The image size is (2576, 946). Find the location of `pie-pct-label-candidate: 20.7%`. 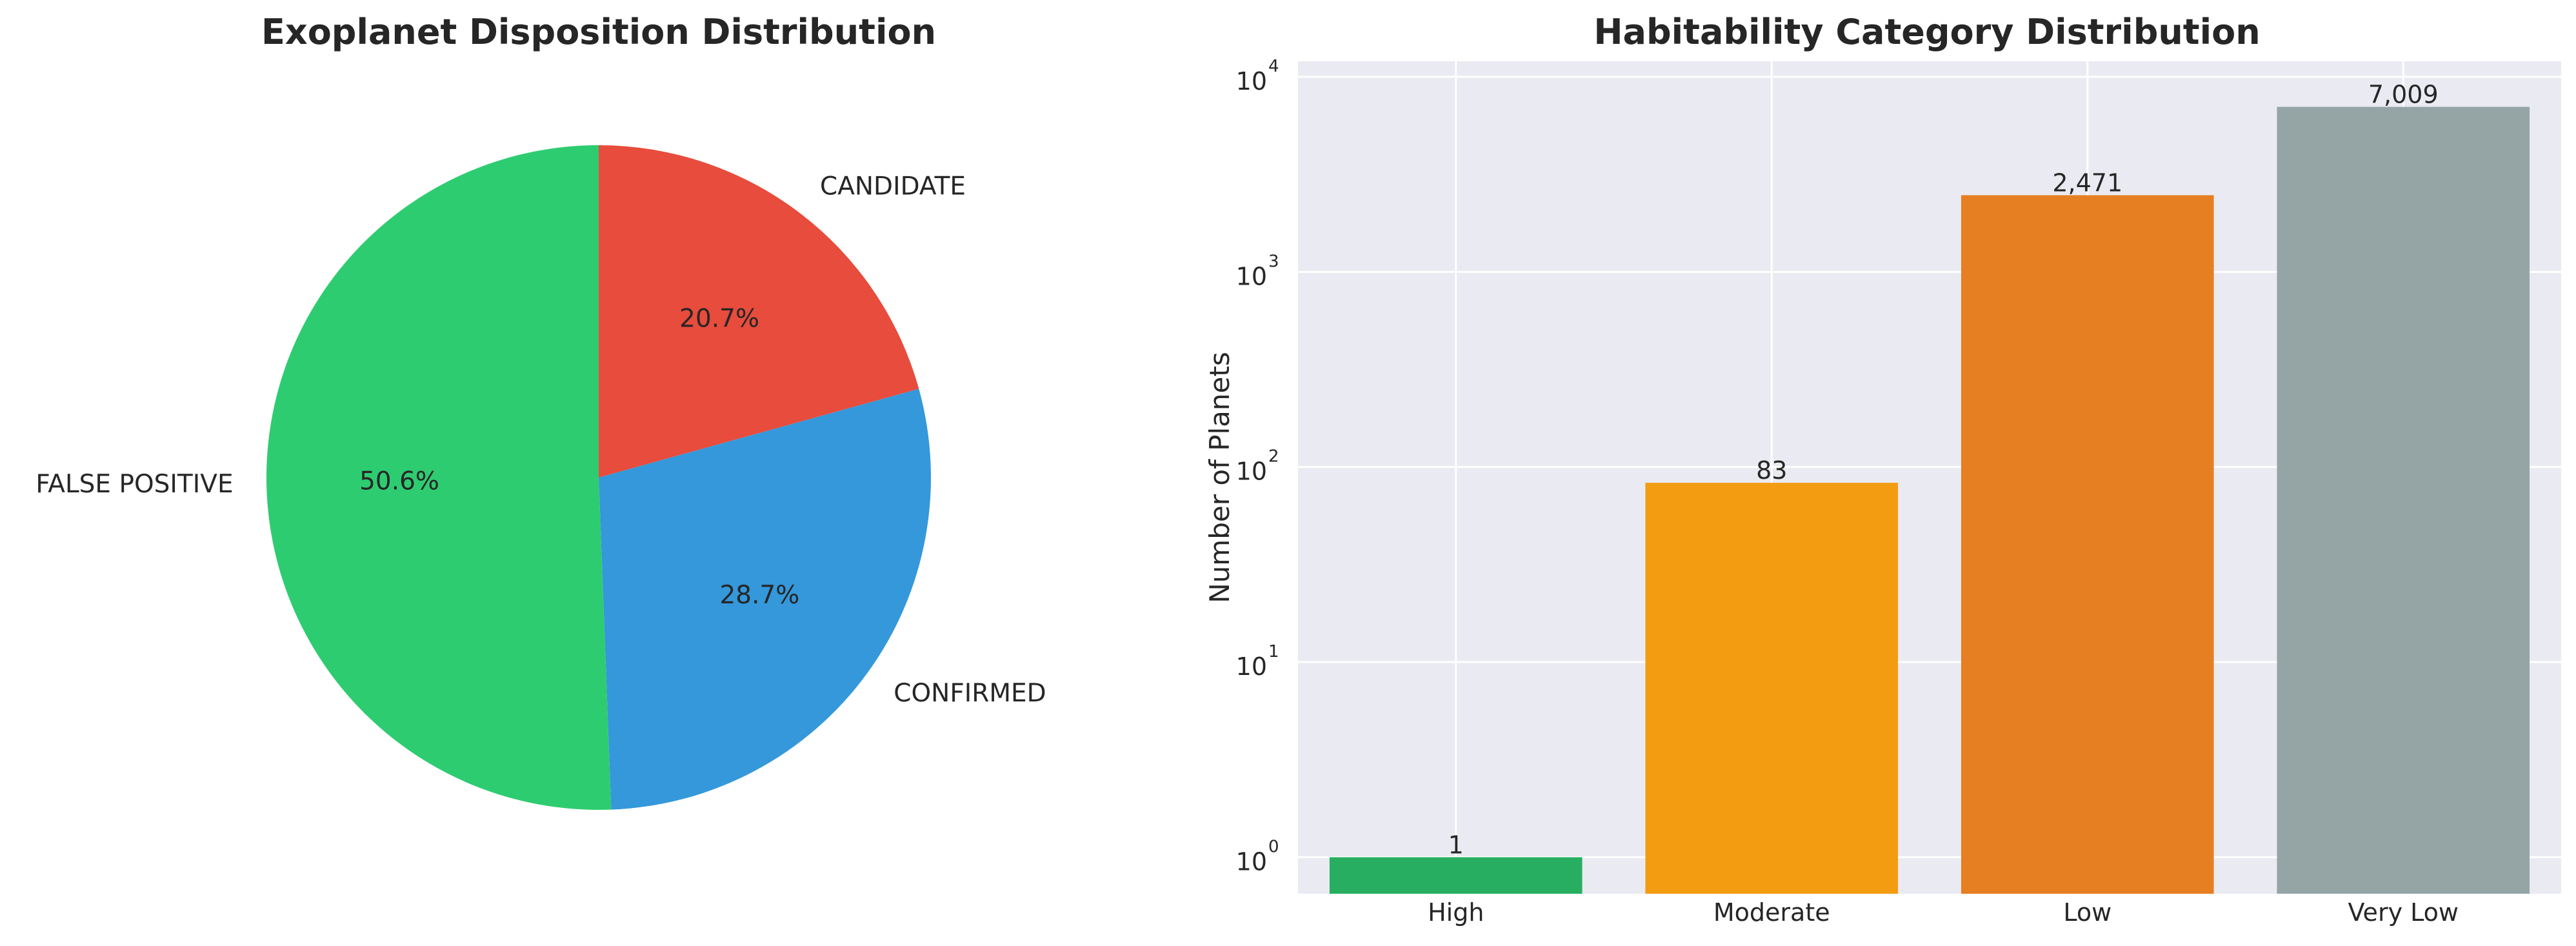

pie-pct-label-candidate: 20.7% is located at coordinates (719, 319).